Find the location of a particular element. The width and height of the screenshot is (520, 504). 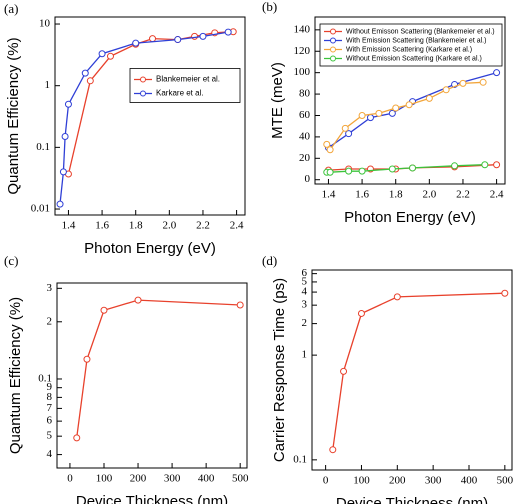

x-axis-title: Photon Energy (eV) is located at coordinates (410, 217).